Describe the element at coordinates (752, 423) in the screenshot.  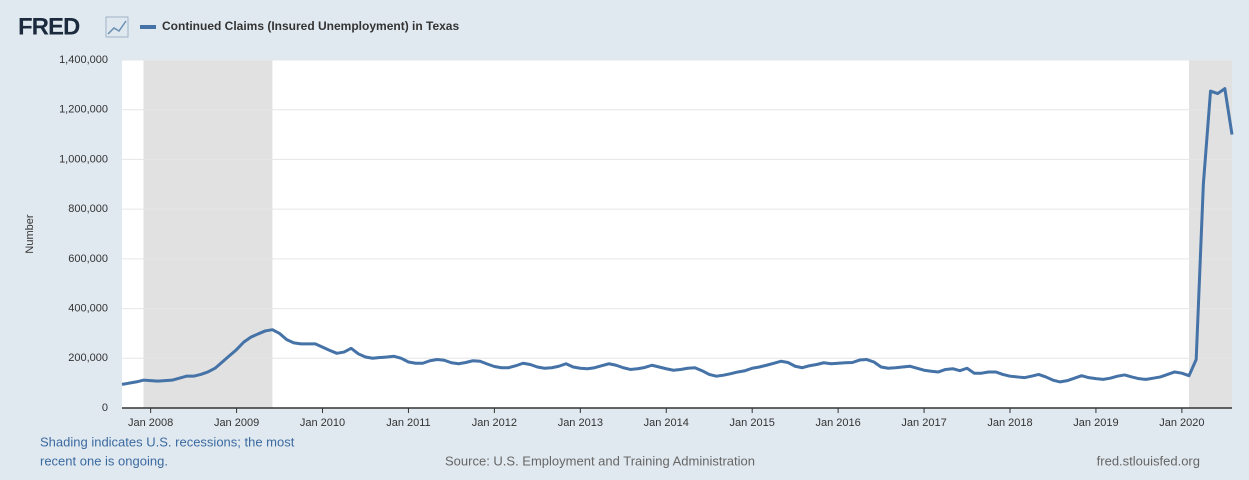
I see `x-tick-label: Jan 2015` at that location.